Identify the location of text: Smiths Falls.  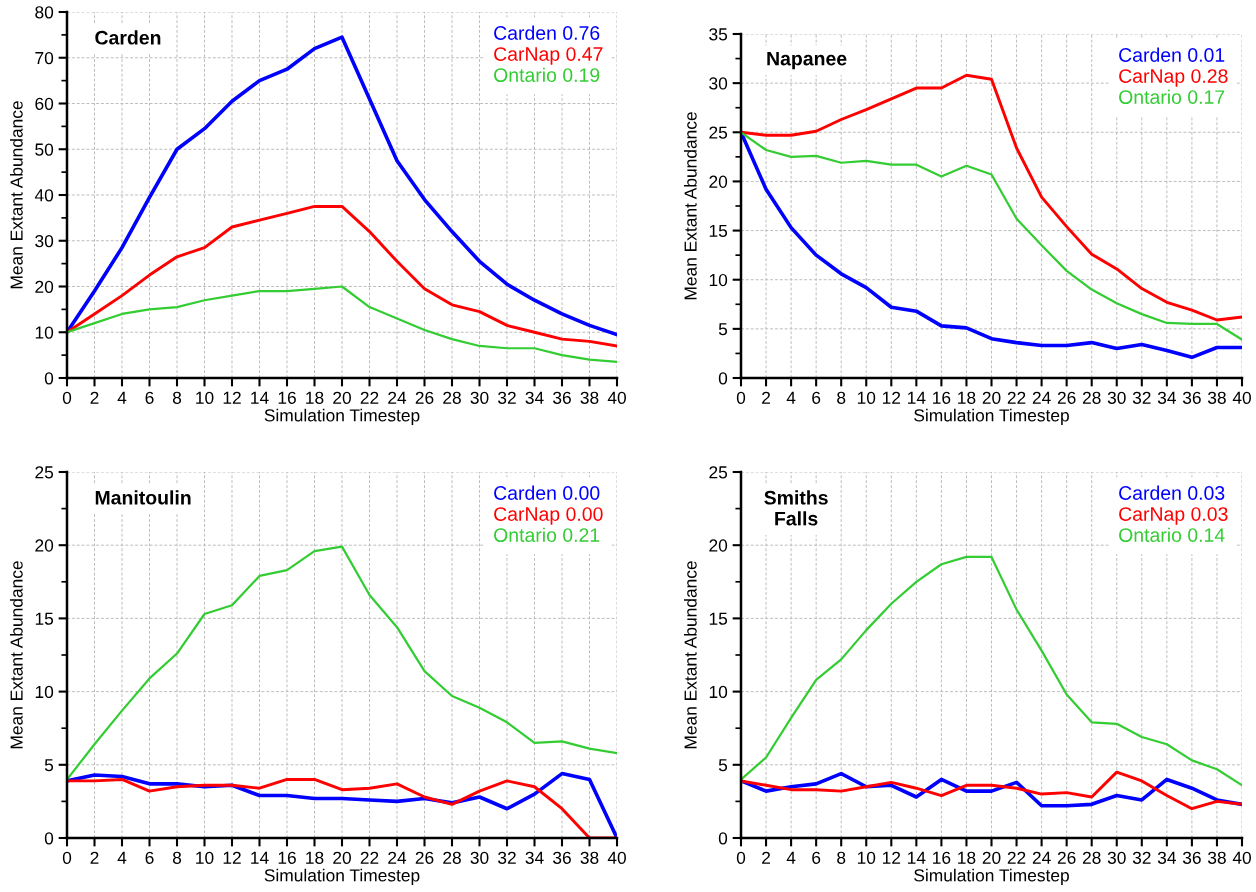
(796, 508).